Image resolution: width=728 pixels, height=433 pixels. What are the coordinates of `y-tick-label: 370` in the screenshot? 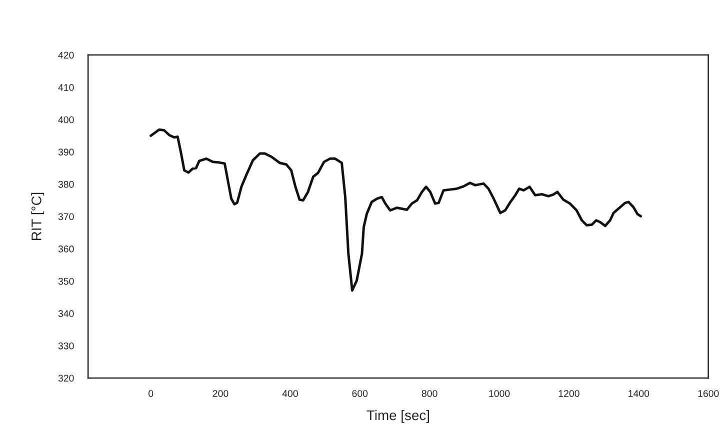 It's located at (66, 216).